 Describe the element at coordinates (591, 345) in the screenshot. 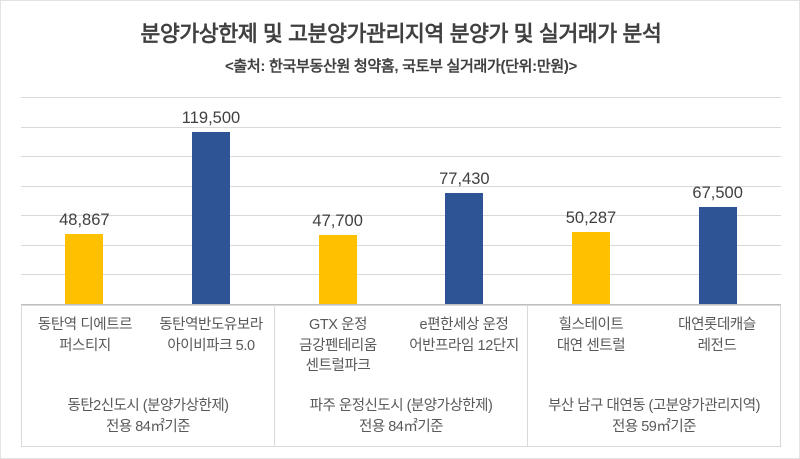

I see `category-label-line: 대연 센트럴` at that location.